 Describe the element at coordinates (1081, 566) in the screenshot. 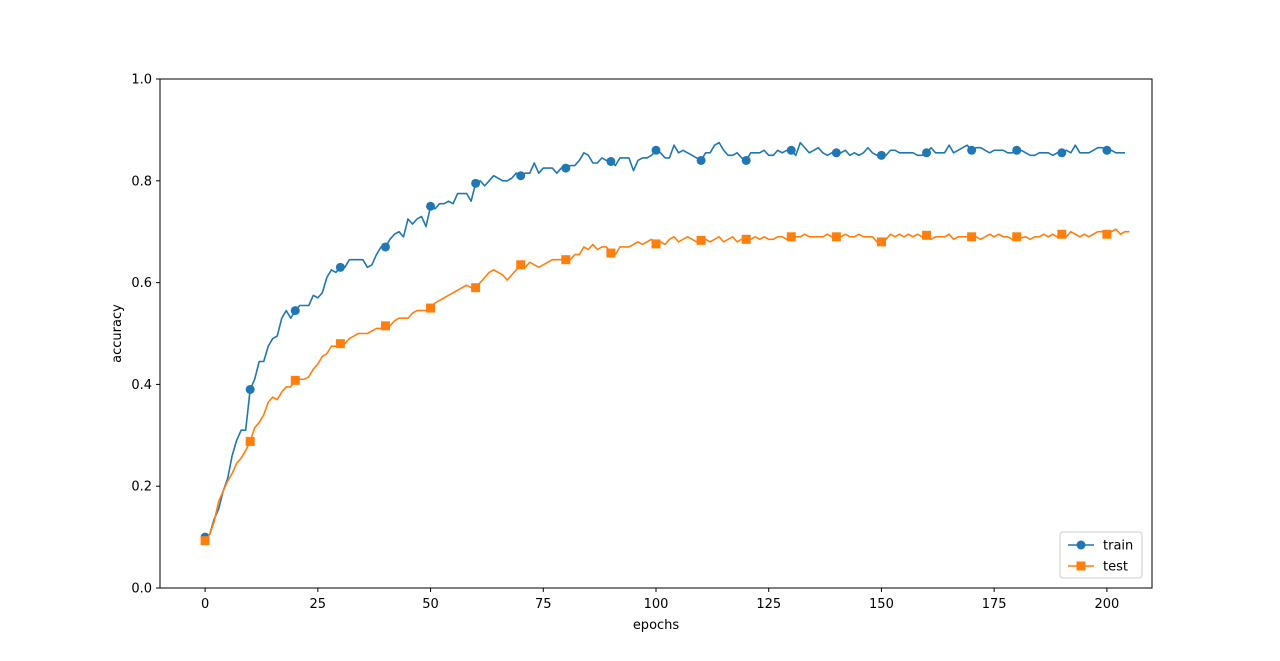

I see `legend-marker-test` at that location.